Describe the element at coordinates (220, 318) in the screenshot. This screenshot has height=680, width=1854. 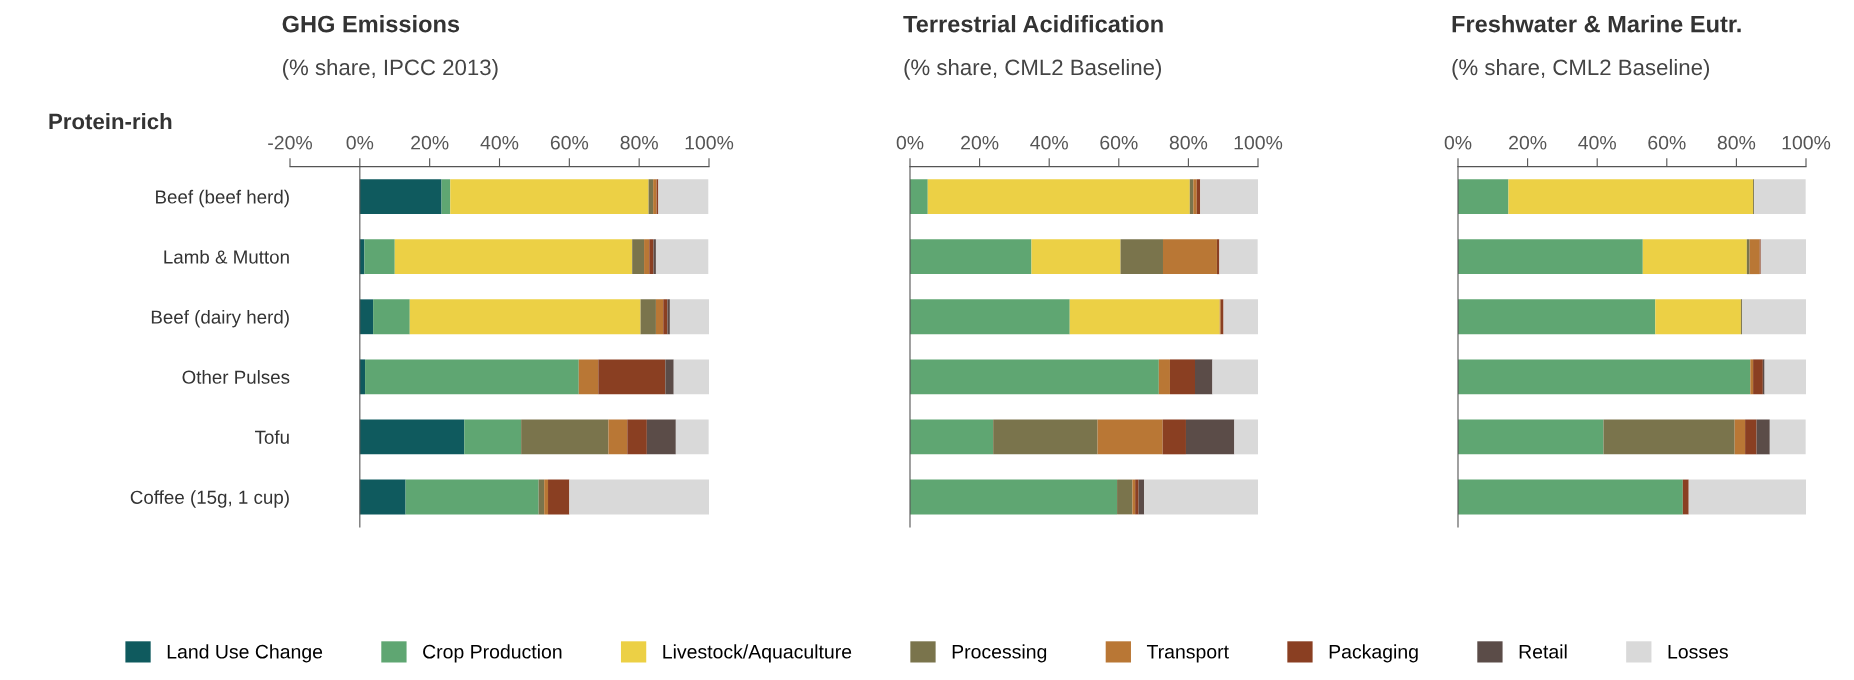
I see `y-tick-label: Beef (dairy herd)` at that location.